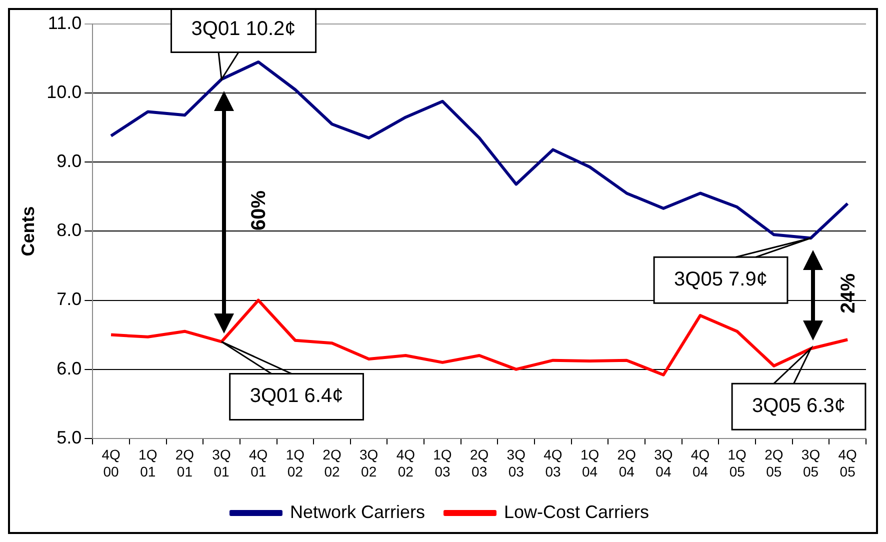 The image size is (886, 542). Describe the element at coordinates (810, 463) in the screenshot. I see `x-tick-label: 3Q 05` at that location.